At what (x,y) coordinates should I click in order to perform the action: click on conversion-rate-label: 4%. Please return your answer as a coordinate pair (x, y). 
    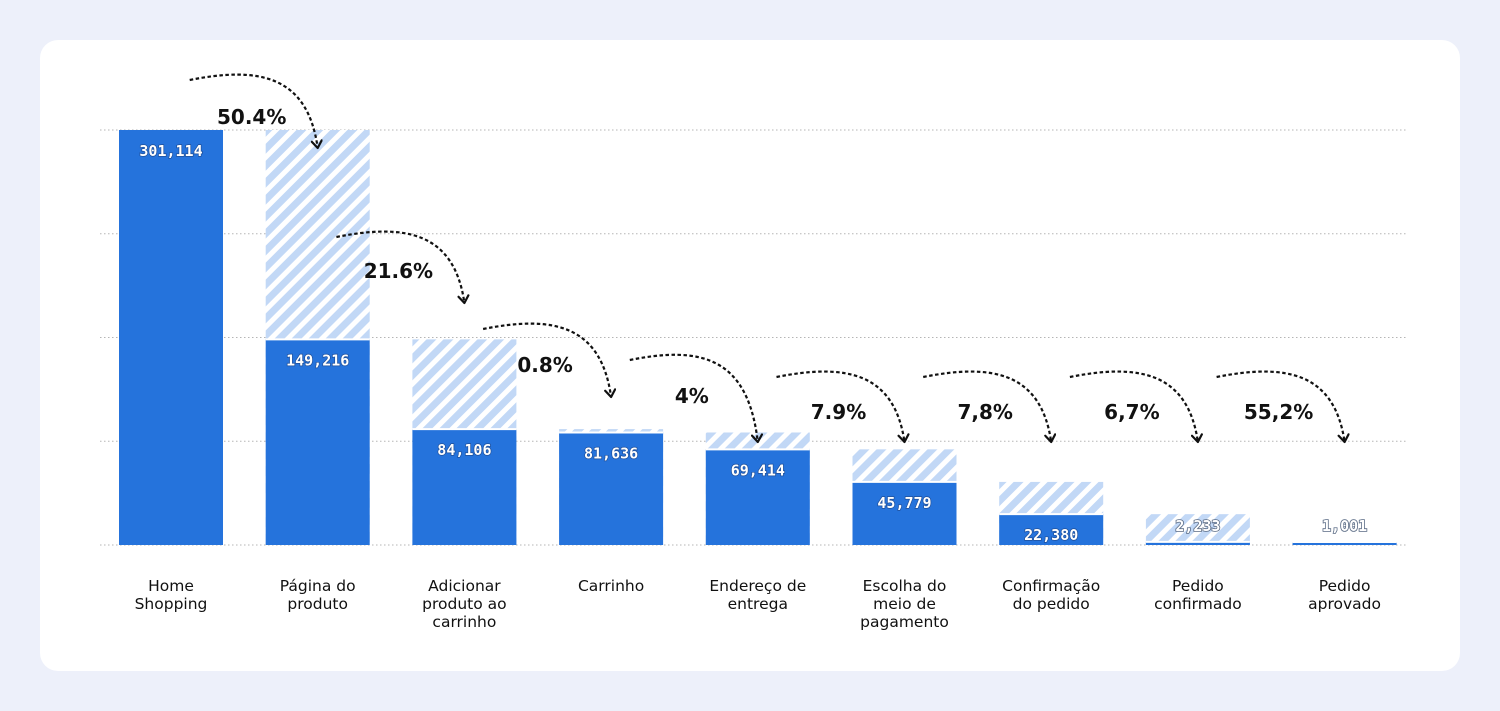
    Looking at the image, I should click on (692, 396).